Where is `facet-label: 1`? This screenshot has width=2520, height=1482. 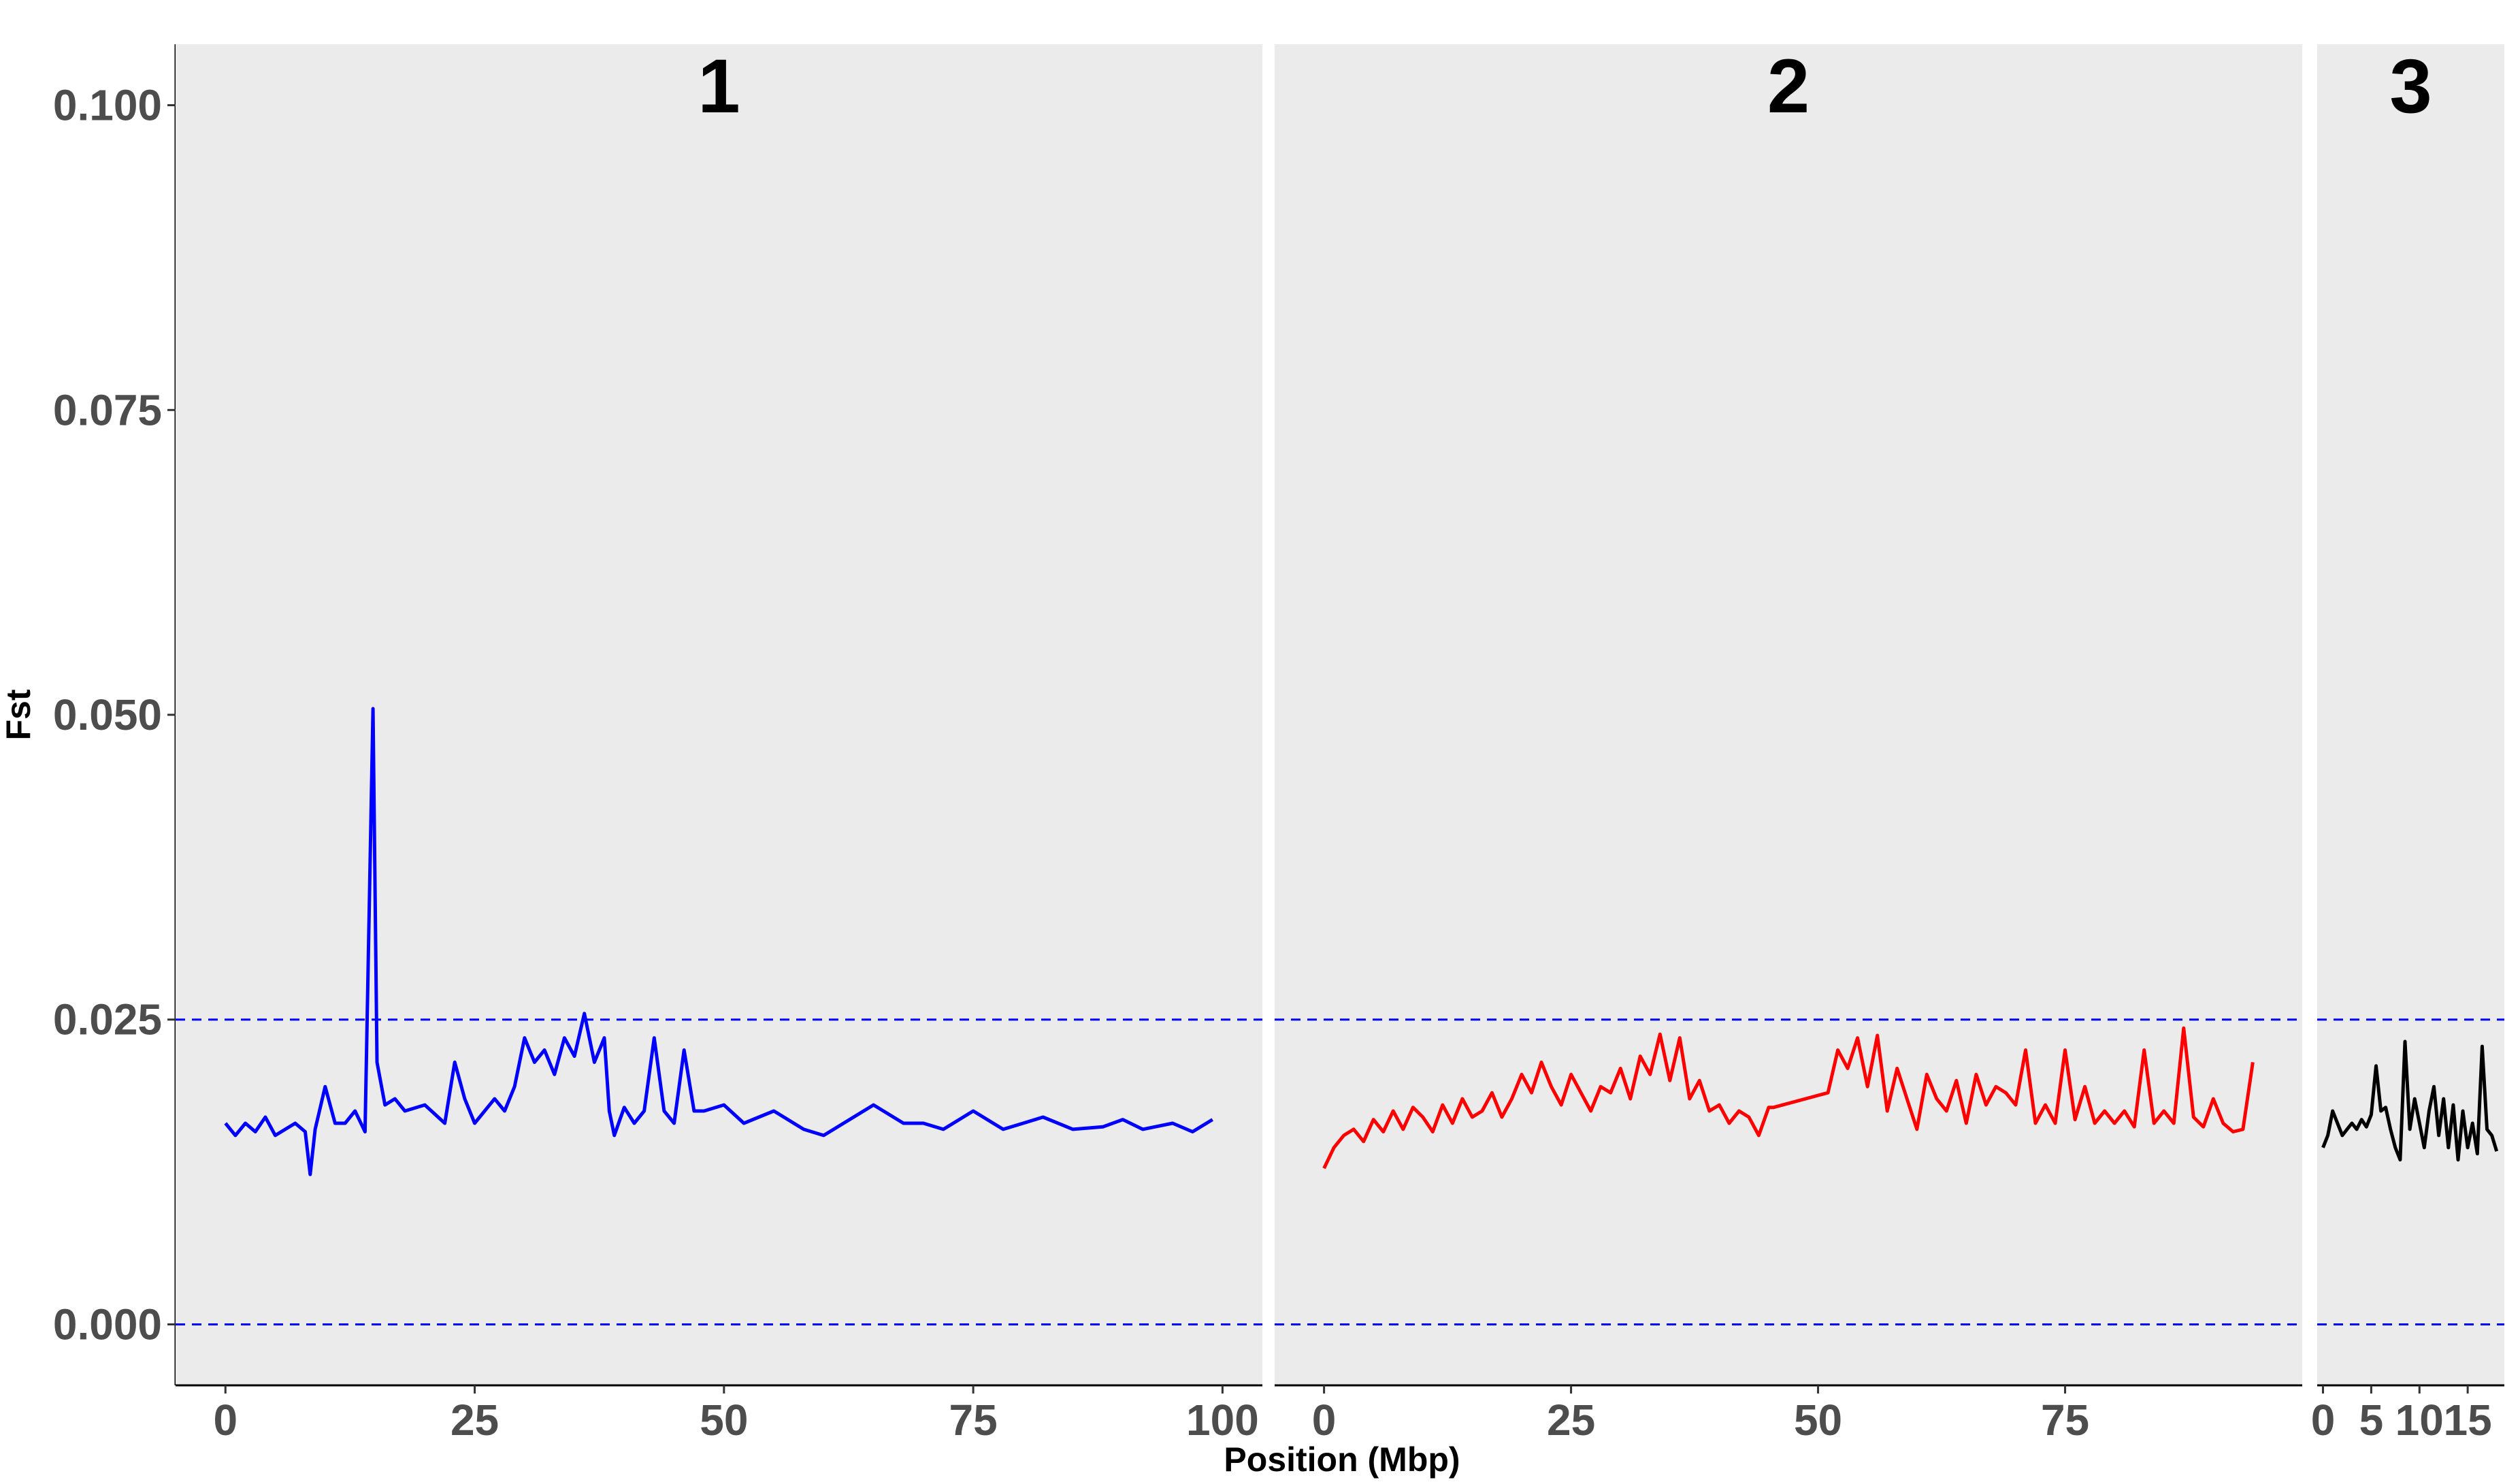 facet-label: 1 is located at coordinates (719, 86).